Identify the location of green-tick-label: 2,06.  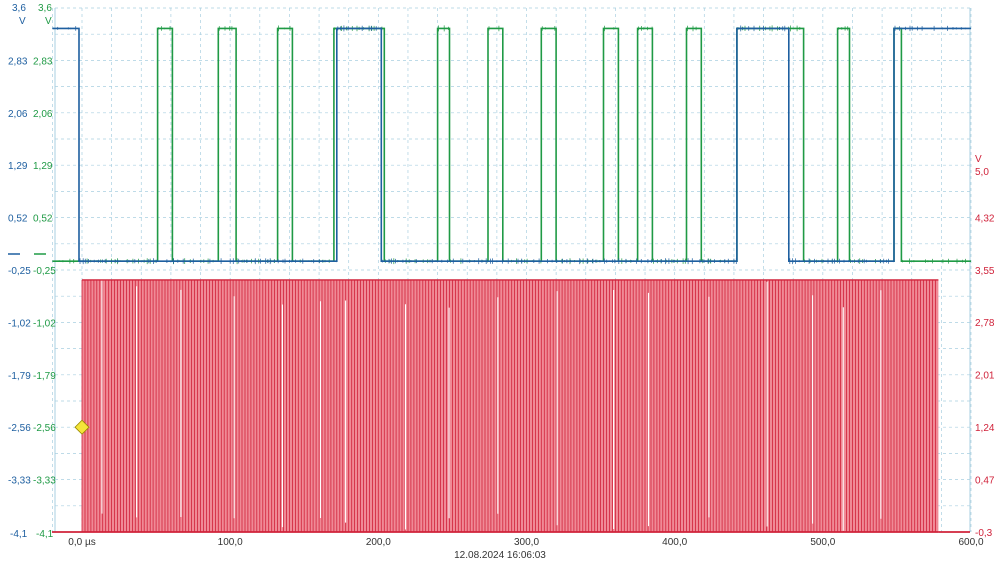
(43, 114).